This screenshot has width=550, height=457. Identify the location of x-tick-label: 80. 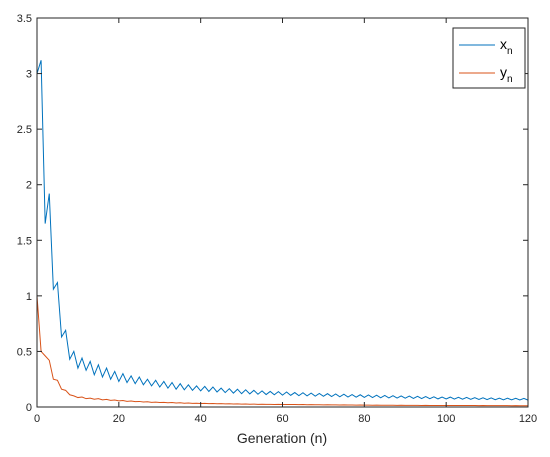
(364, 419).